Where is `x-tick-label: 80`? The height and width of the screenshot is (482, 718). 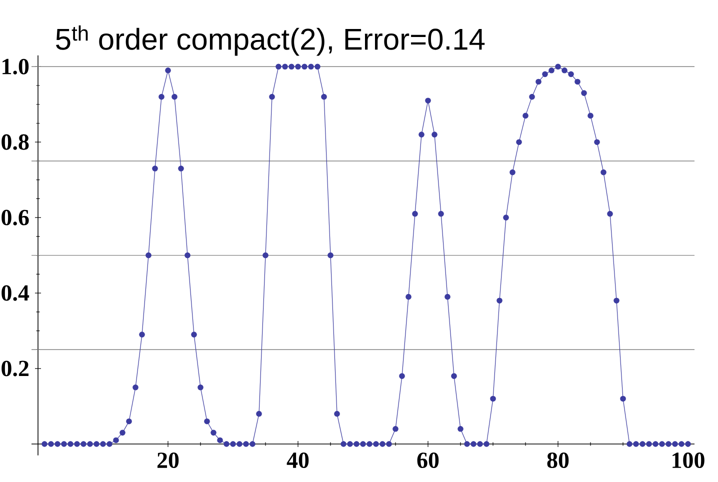 x-tick-label: 80 is located at coordinates (558, 460).